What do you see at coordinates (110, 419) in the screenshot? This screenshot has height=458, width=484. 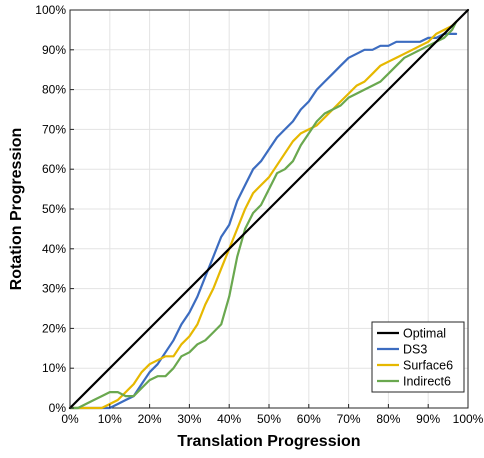 I see `x-tick-label: 10%` at bounding box center [110, 419].